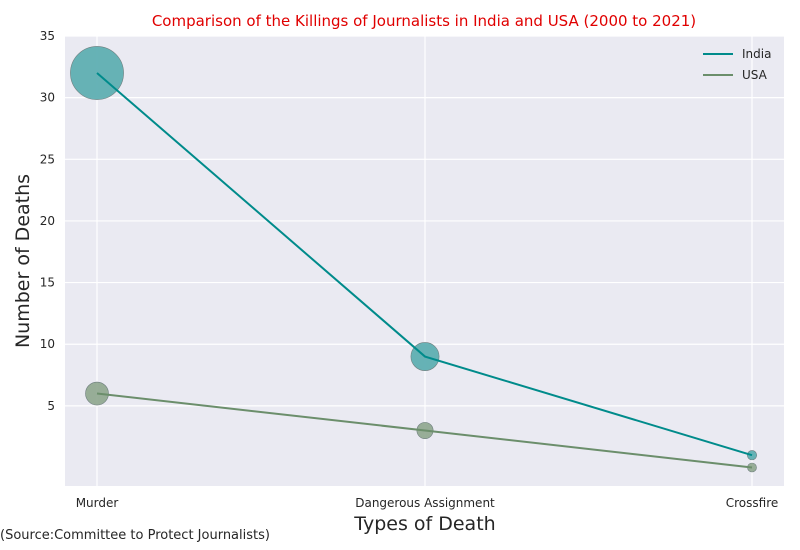 This screenshot has height=550, width=800. I want to click on series-line, so click(424, 430).